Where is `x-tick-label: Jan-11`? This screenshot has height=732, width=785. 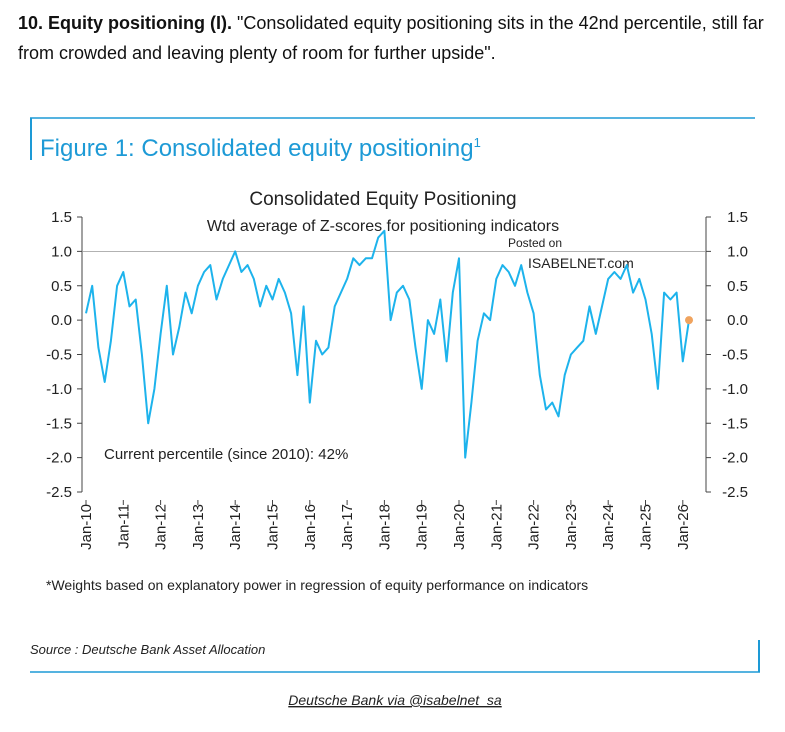
x-tick-label: Jan-11 is located at coordinates (123, 526).